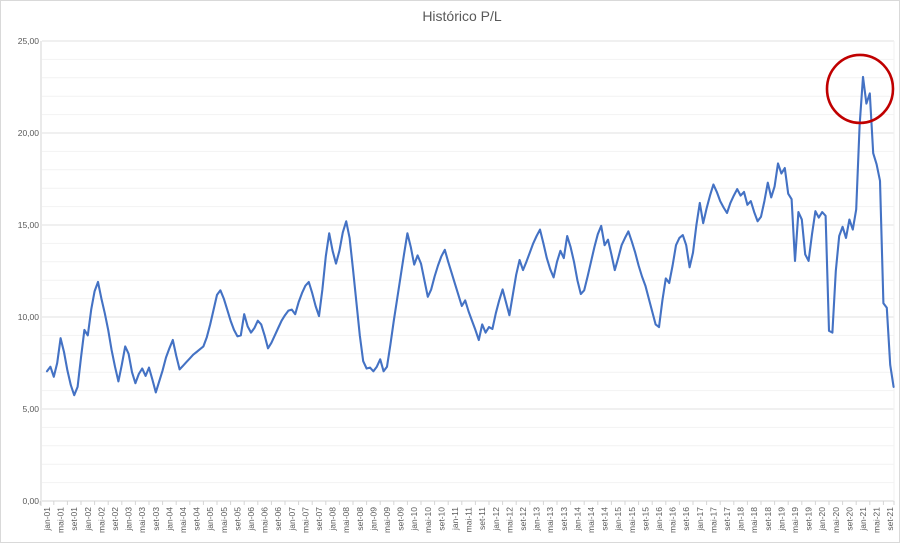 The width and height of the screenshot is (900, 543). What do you see at coordinates (781, 519) in the screenshot?
I see `x-axis-tick-label: jan-19` at bounding box center [781, 519].